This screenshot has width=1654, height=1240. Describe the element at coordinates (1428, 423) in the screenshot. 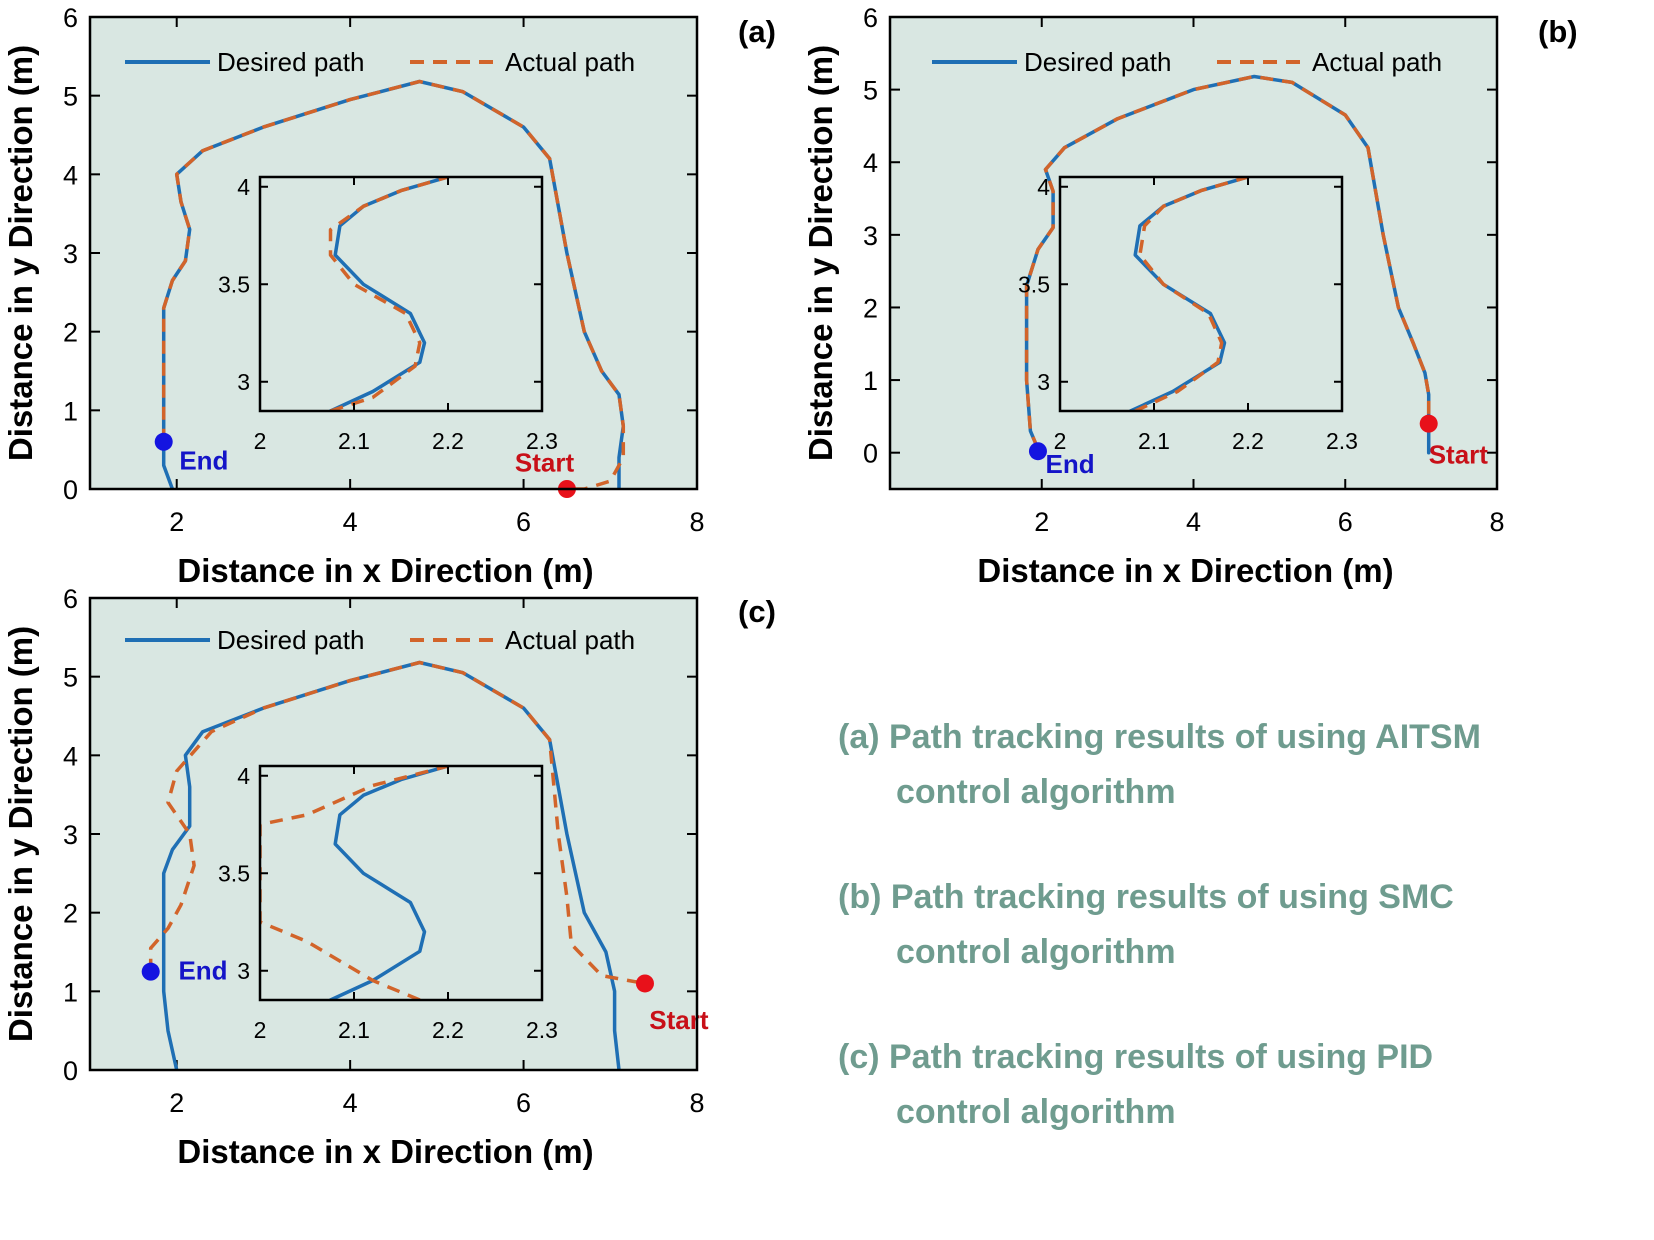

I see `start-marker` at that location.